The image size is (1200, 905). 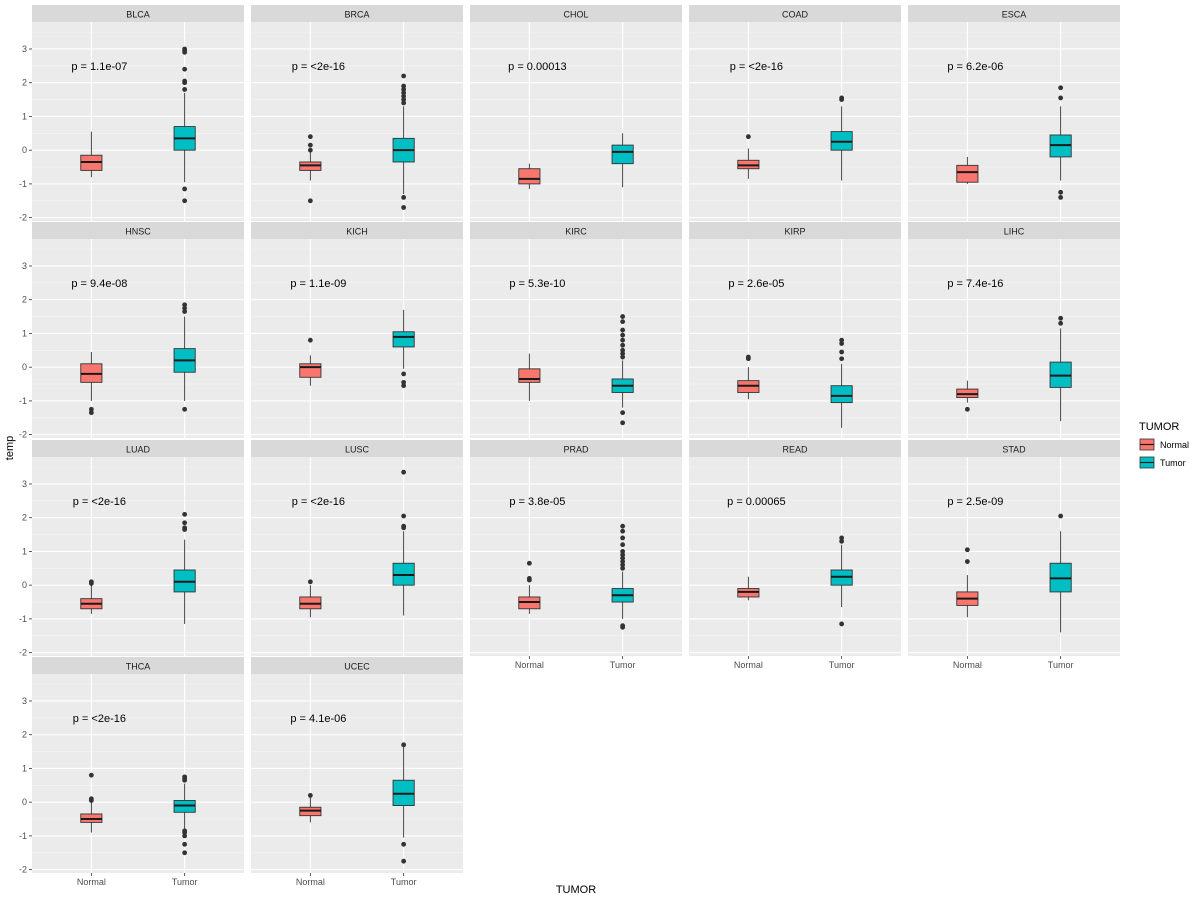 I want to click on facet-strip-label: LIHC, so click(x=1014, y=232).